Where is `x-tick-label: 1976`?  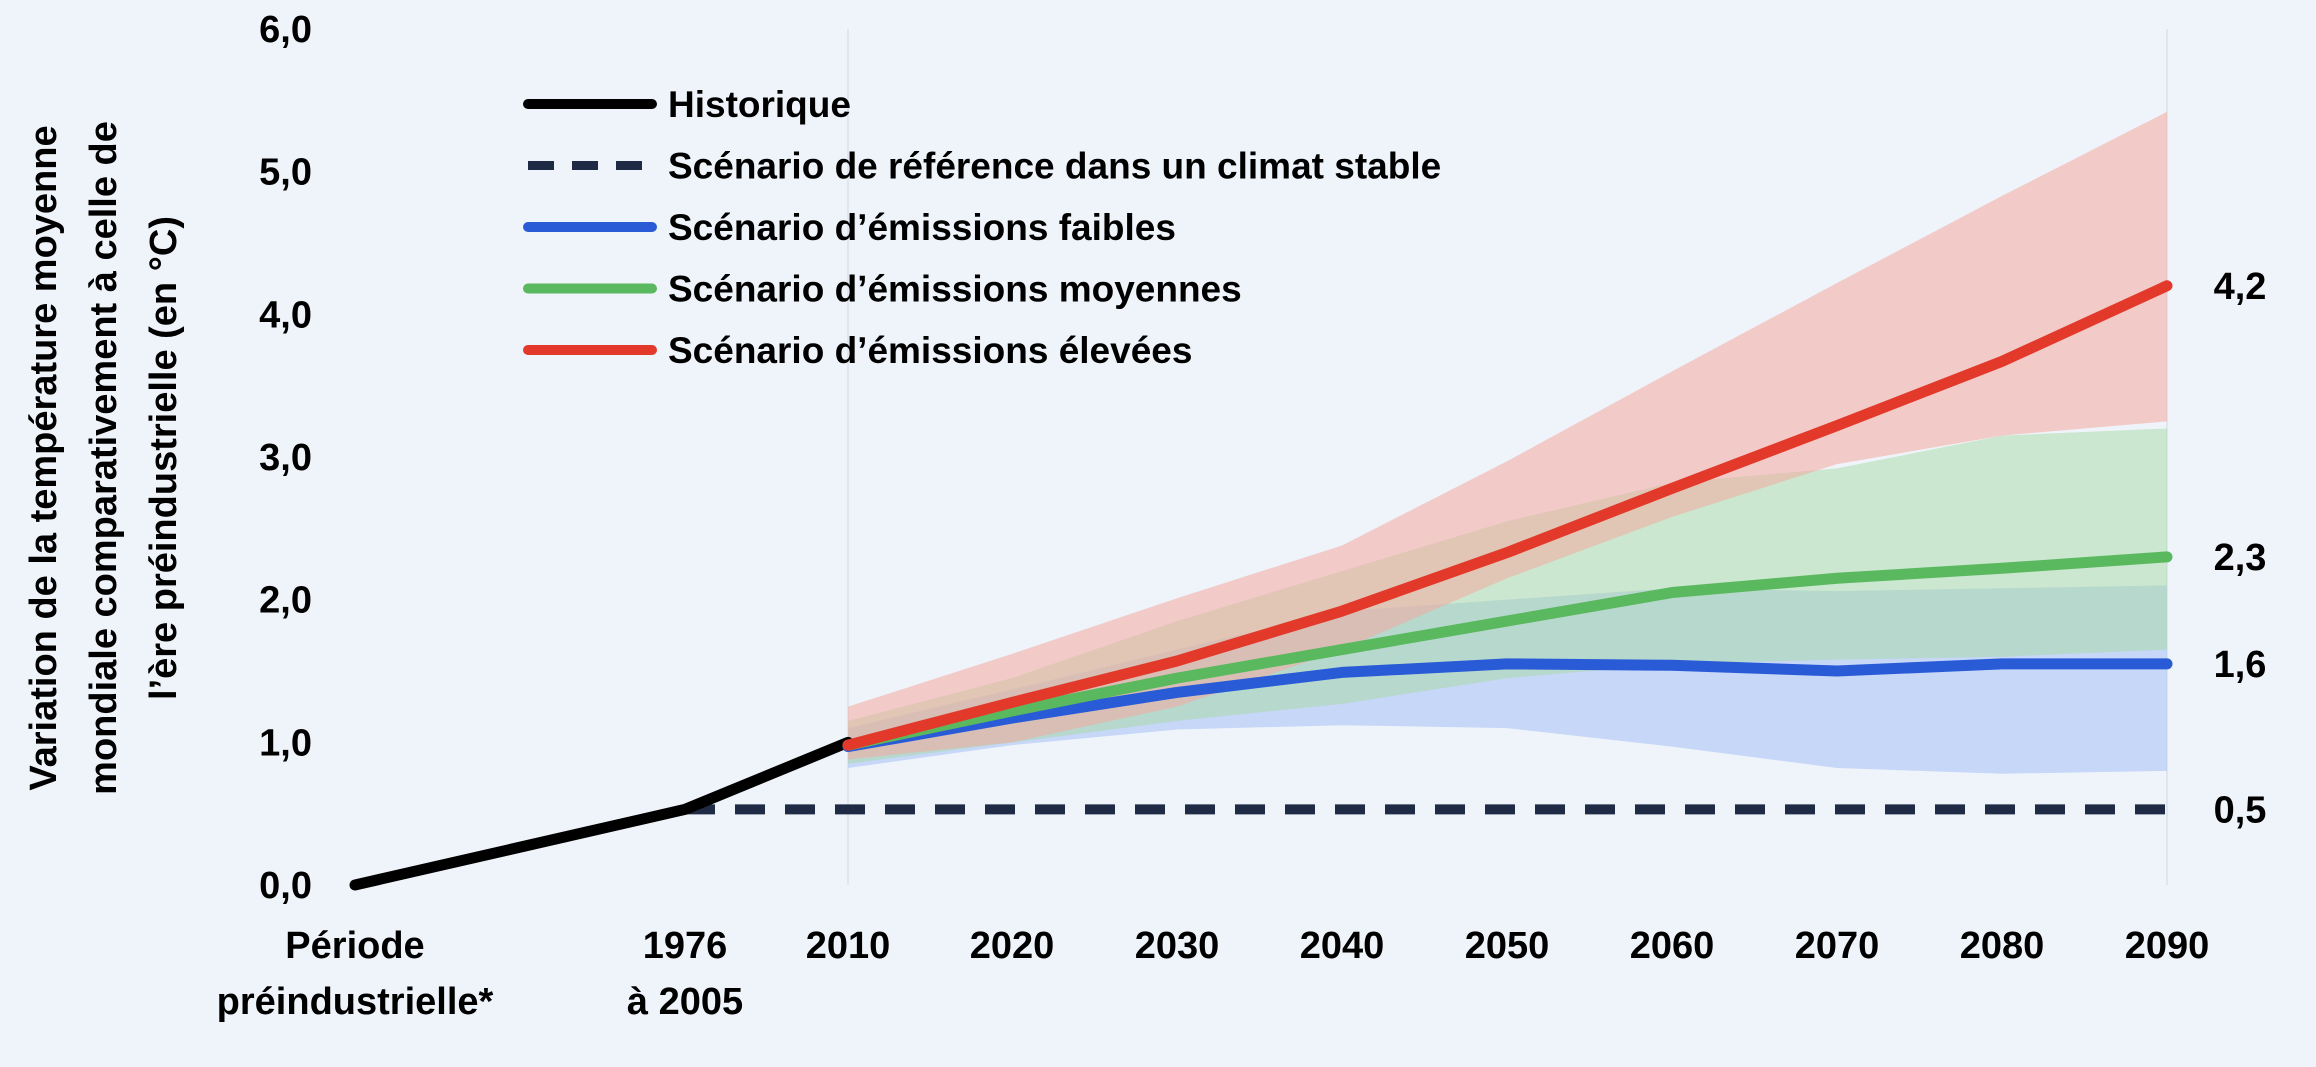
x-tick-label: 1976 is located at coordinates (685, 946).